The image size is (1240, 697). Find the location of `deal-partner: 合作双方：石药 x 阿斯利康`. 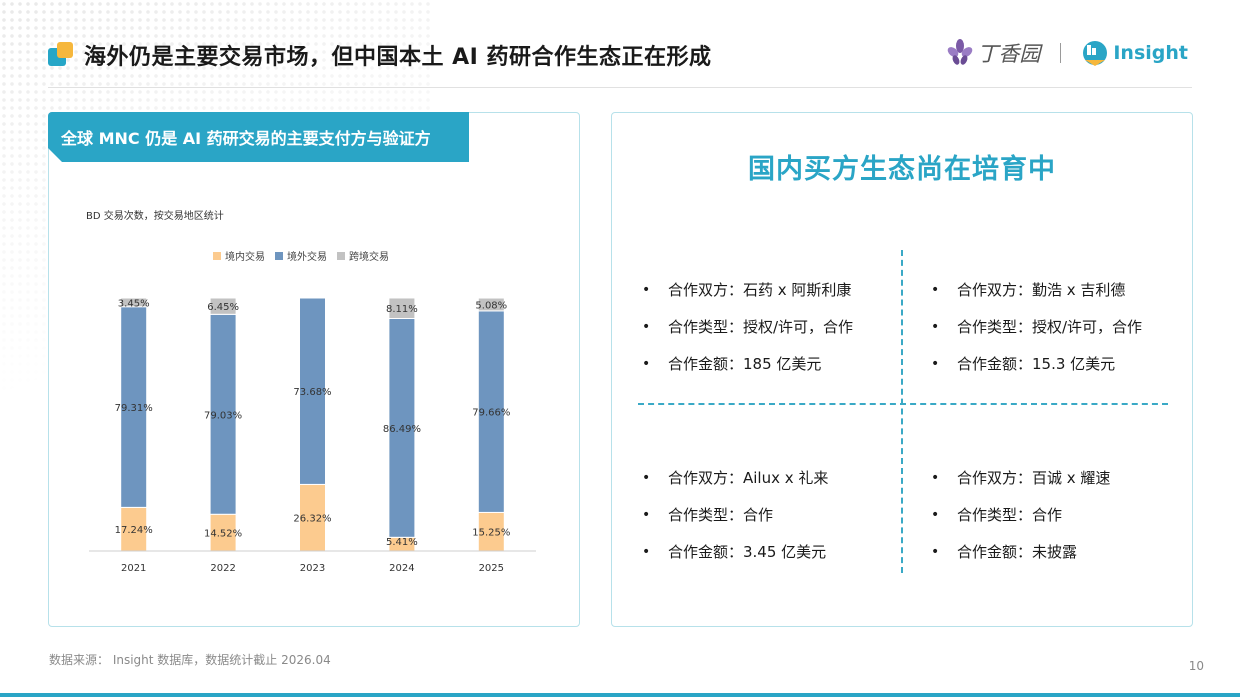

deal-partner: 合作双方：石药 x 阿斯利康 is located at coordinates (760, 290).